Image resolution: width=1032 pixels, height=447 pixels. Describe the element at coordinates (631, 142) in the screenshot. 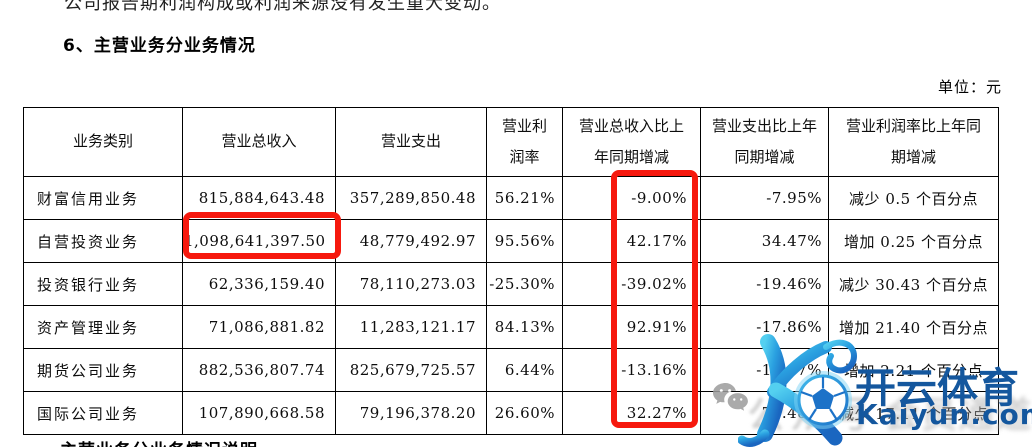

I see `header-revenue-yoy: 营业总收入比上 年同期增减` at that location.